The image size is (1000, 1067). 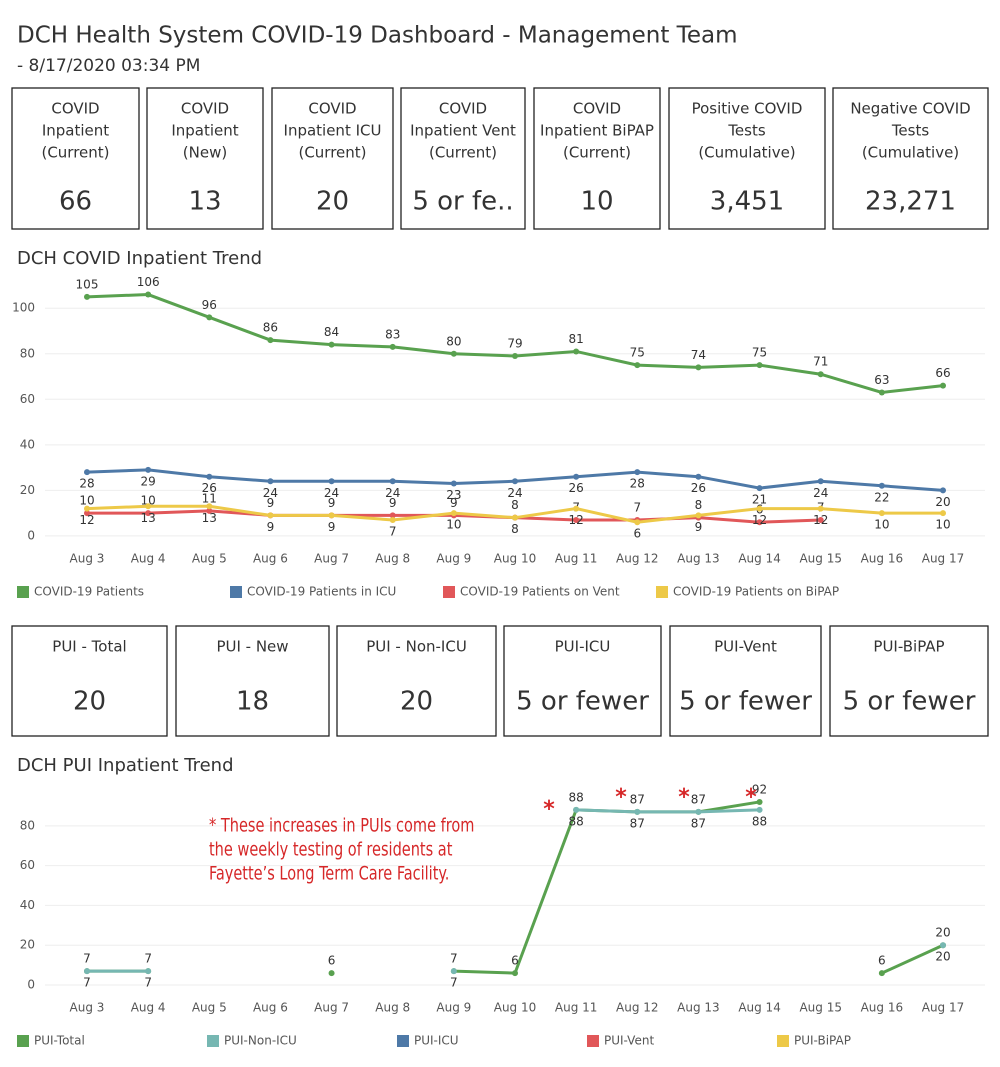 I want to click on data-label: 88, so click(x=576, y=797).